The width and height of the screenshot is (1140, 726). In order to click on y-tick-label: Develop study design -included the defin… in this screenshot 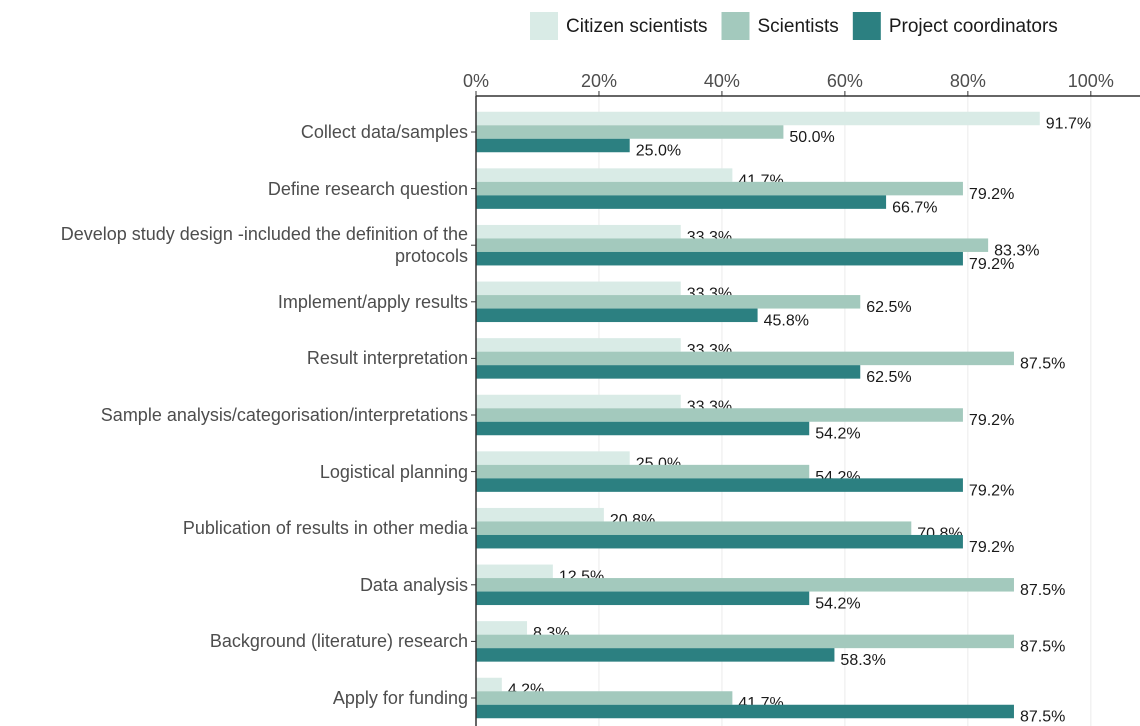, I will do `click(264, 245)`.